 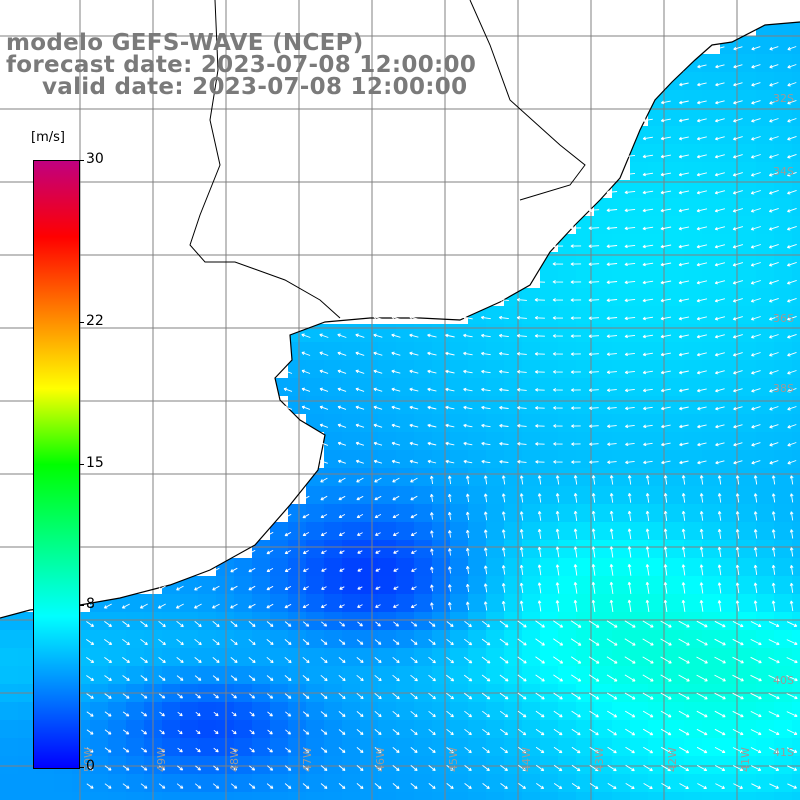 What do you see at coordinates (48, 137) in the screenshot?
I see `colorbar-units: [m/s]` at bounding box center [48, 137].